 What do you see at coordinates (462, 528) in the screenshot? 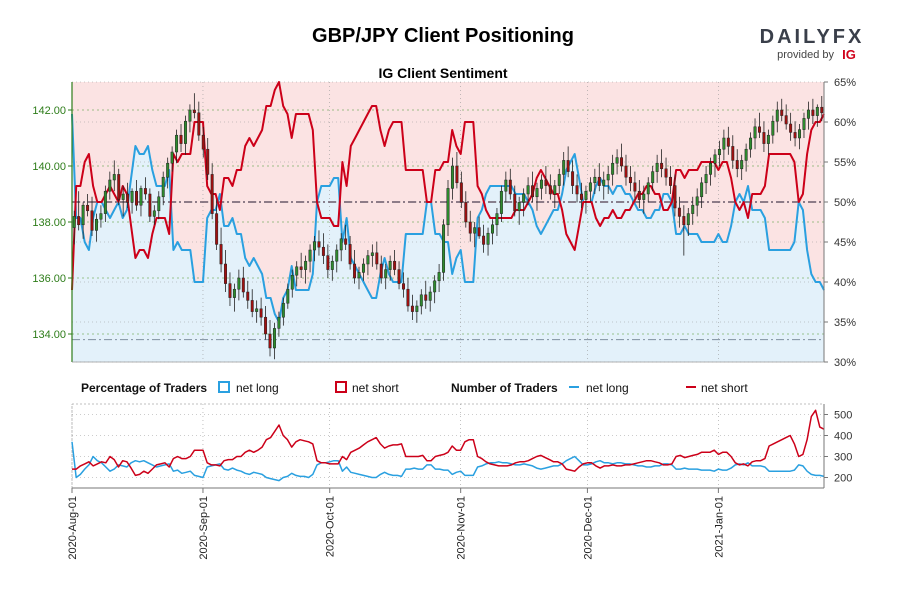
I see `x-tick-label: 2020-Nov-01` at bounding box center [462, 528].